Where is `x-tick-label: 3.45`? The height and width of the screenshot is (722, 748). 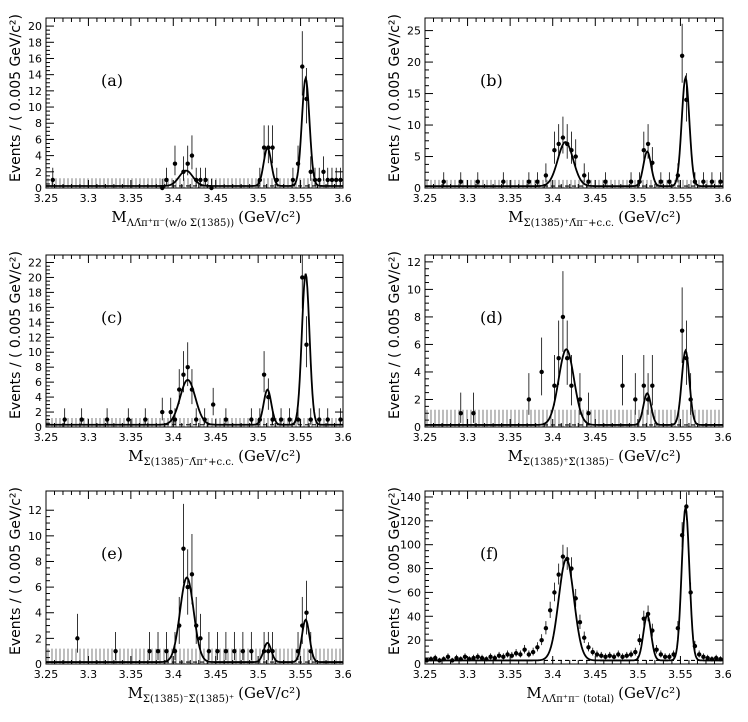 x-tick-label: 3.45 is located at coordinates (215, 198).